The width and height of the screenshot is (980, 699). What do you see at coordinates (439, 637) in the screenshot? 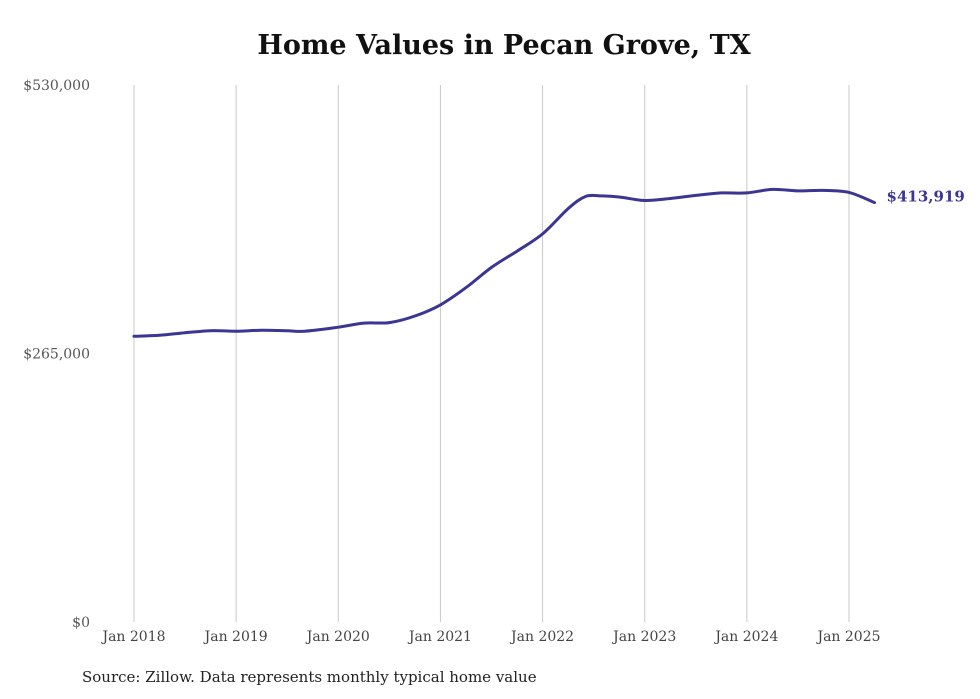
I see `x-tick-label: Jan 2021` at bounding box center [439, 637].